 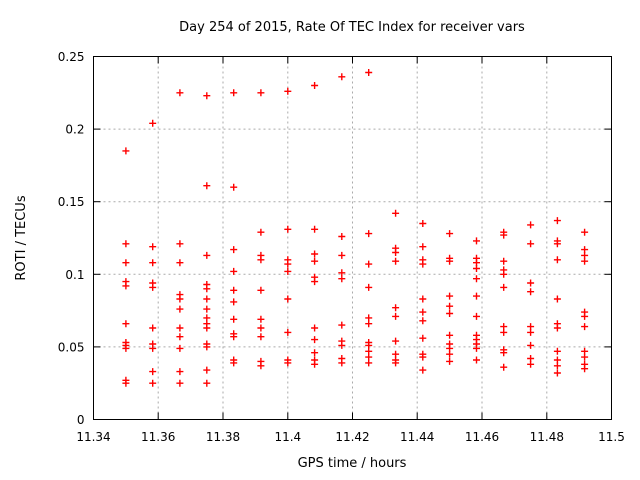 I want to click on x-tick-label: 11.36, so click(x=158, y=437).